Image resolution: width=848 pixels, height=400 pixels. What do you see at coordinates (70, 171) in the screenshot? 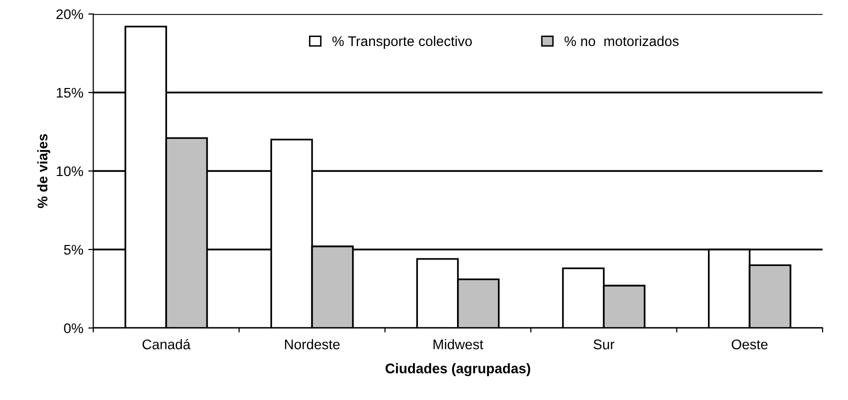
I see `y-tick-label: 10%` at bounding box center [70, 171].